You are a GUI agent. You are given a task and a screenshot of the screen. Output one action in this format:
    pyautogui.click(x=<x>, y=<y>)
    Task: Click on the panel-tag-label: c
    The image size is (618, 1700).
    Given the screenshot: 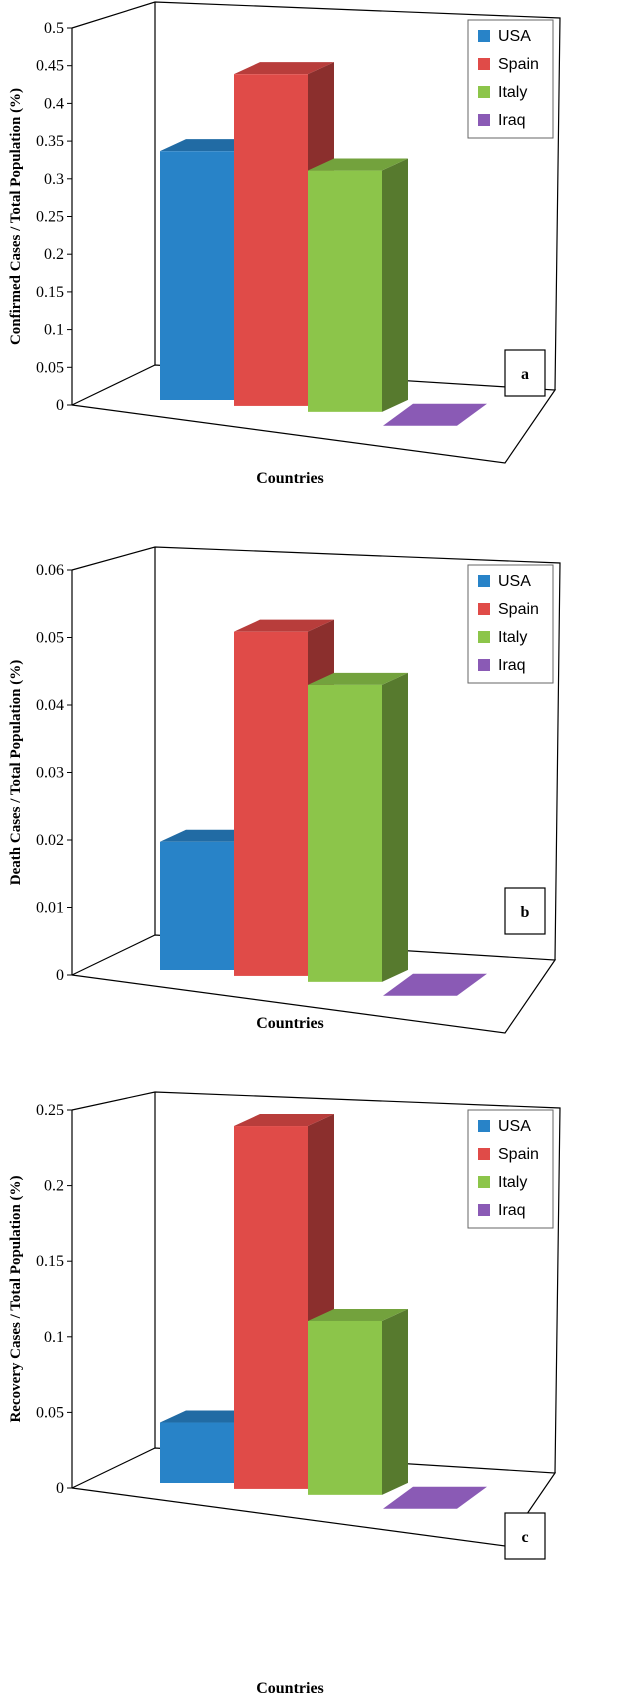 What is the action you would take?
    pyautogui.click(x=524, y=1537)
    